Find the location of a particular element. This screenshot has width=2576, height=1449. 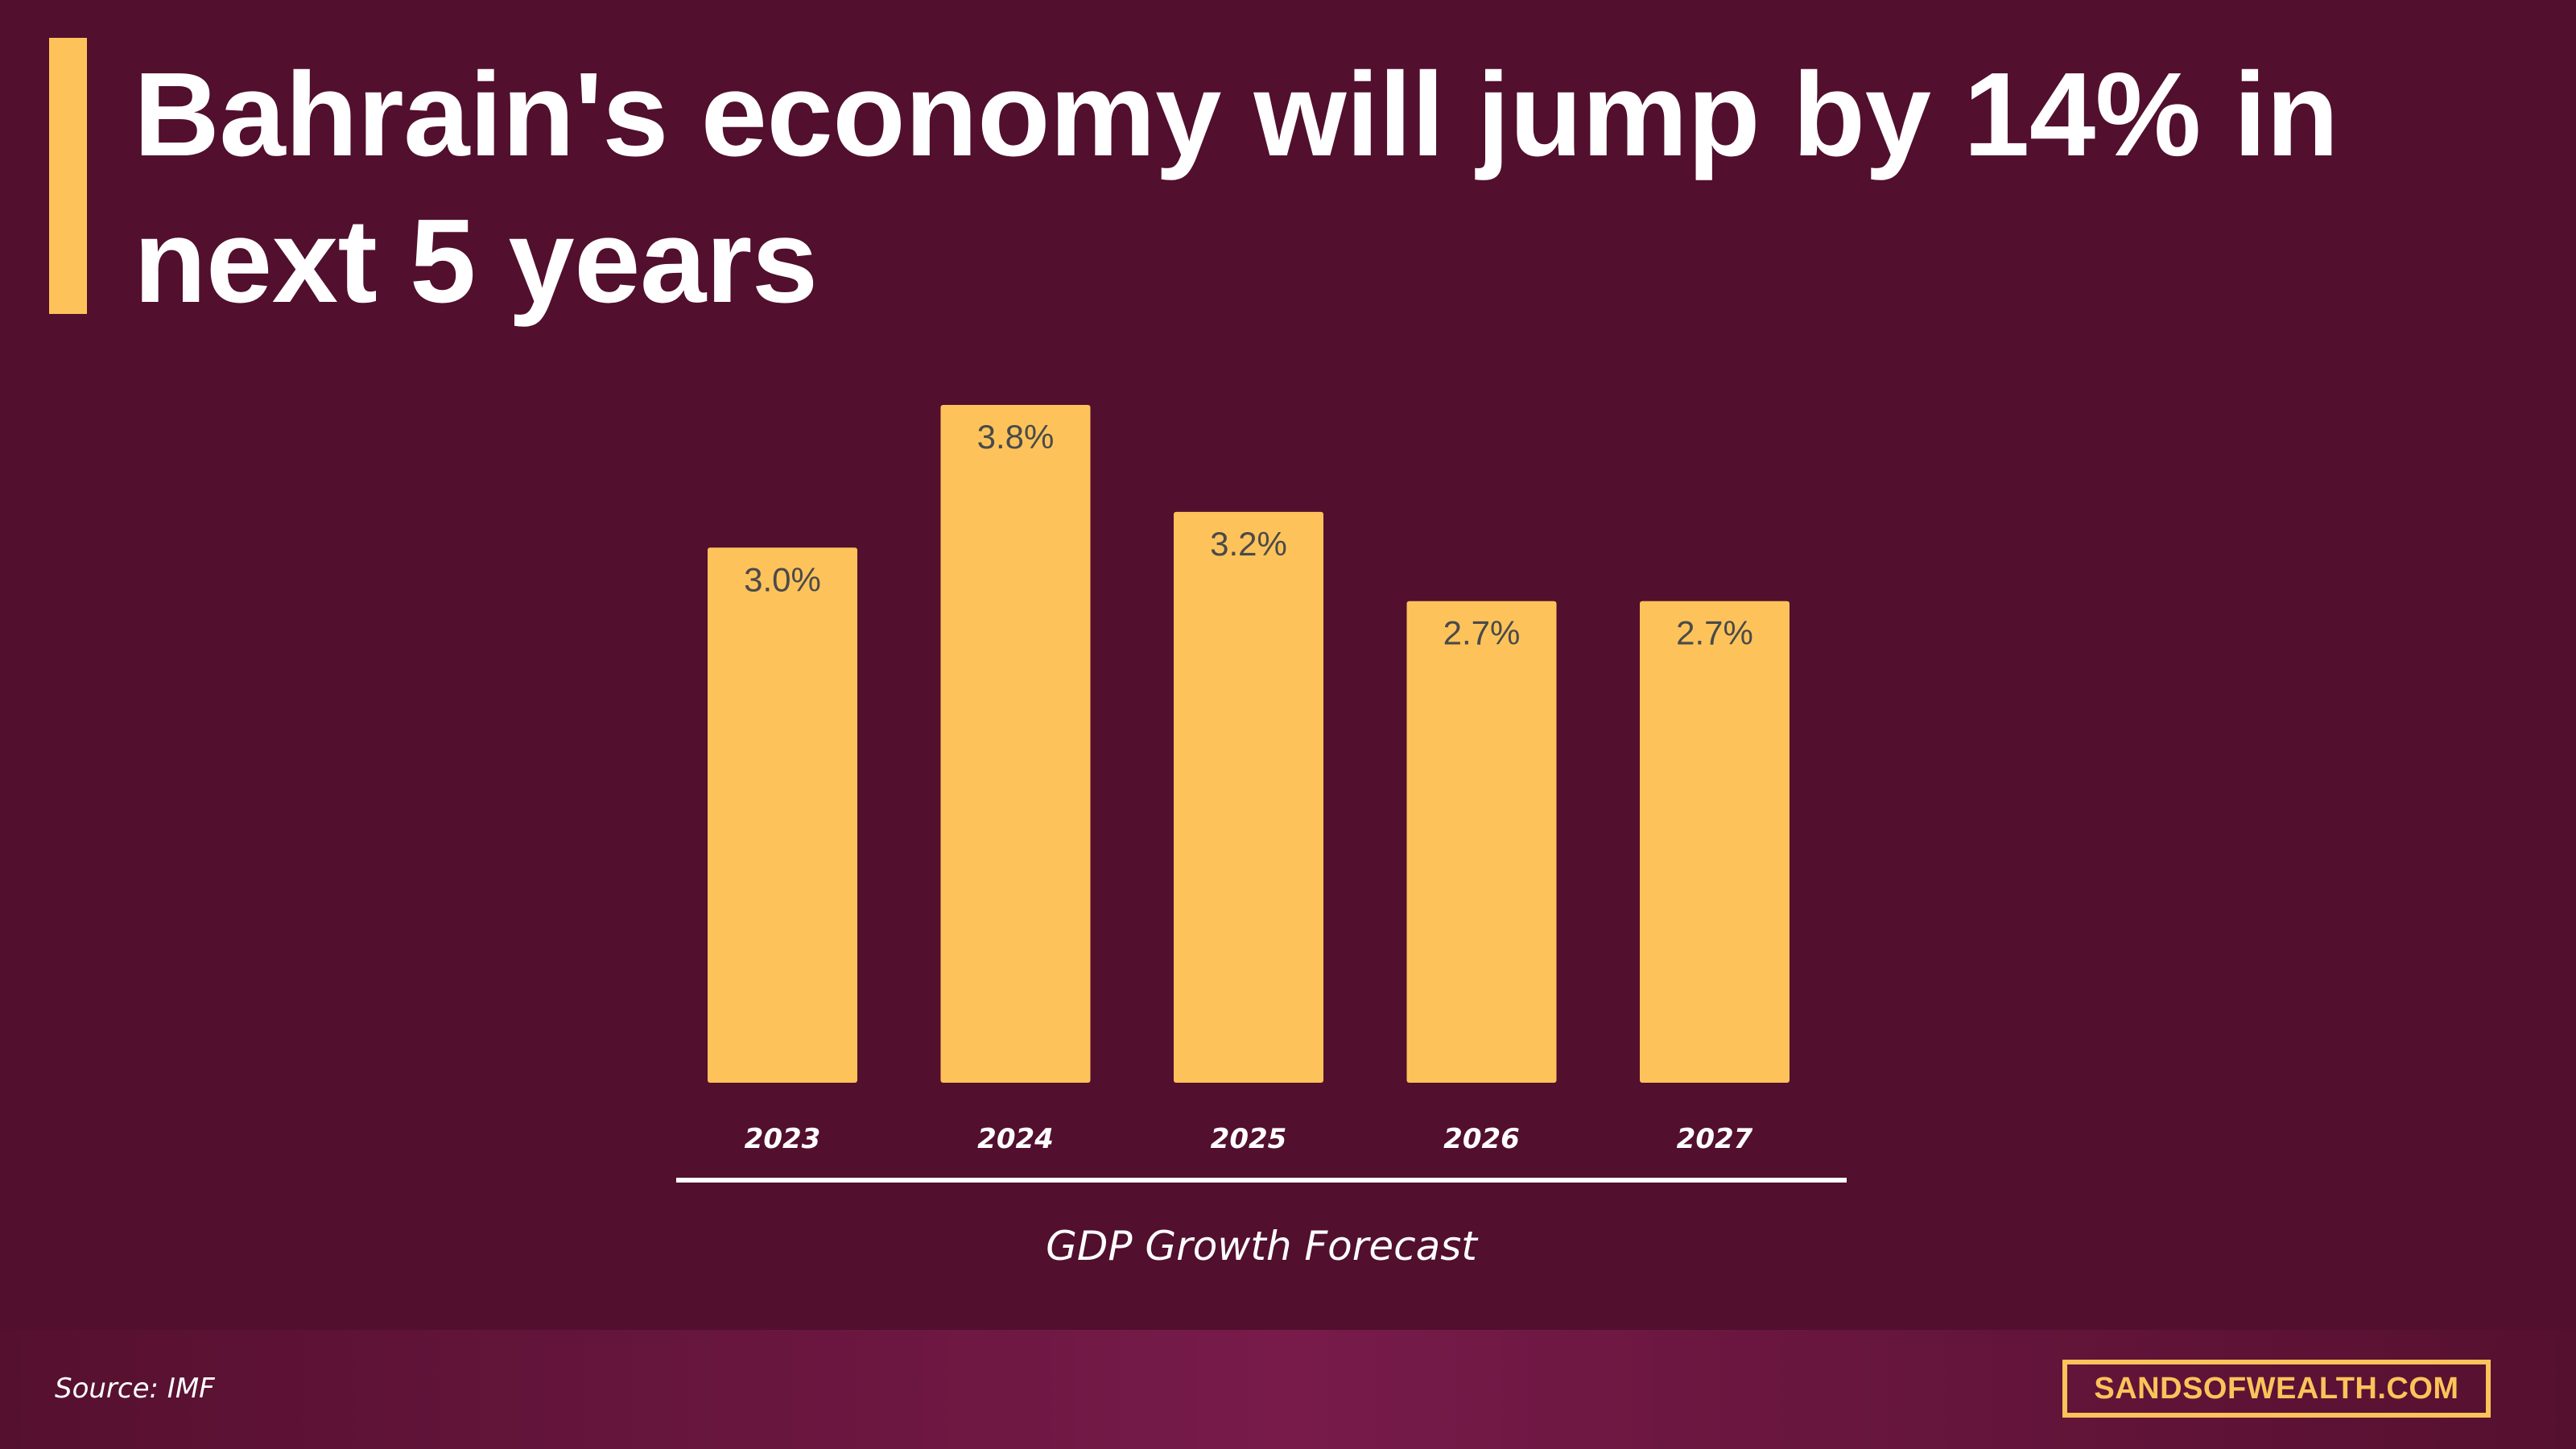

data-label-2025: 3.2% is located at coordinates (1248, 544).